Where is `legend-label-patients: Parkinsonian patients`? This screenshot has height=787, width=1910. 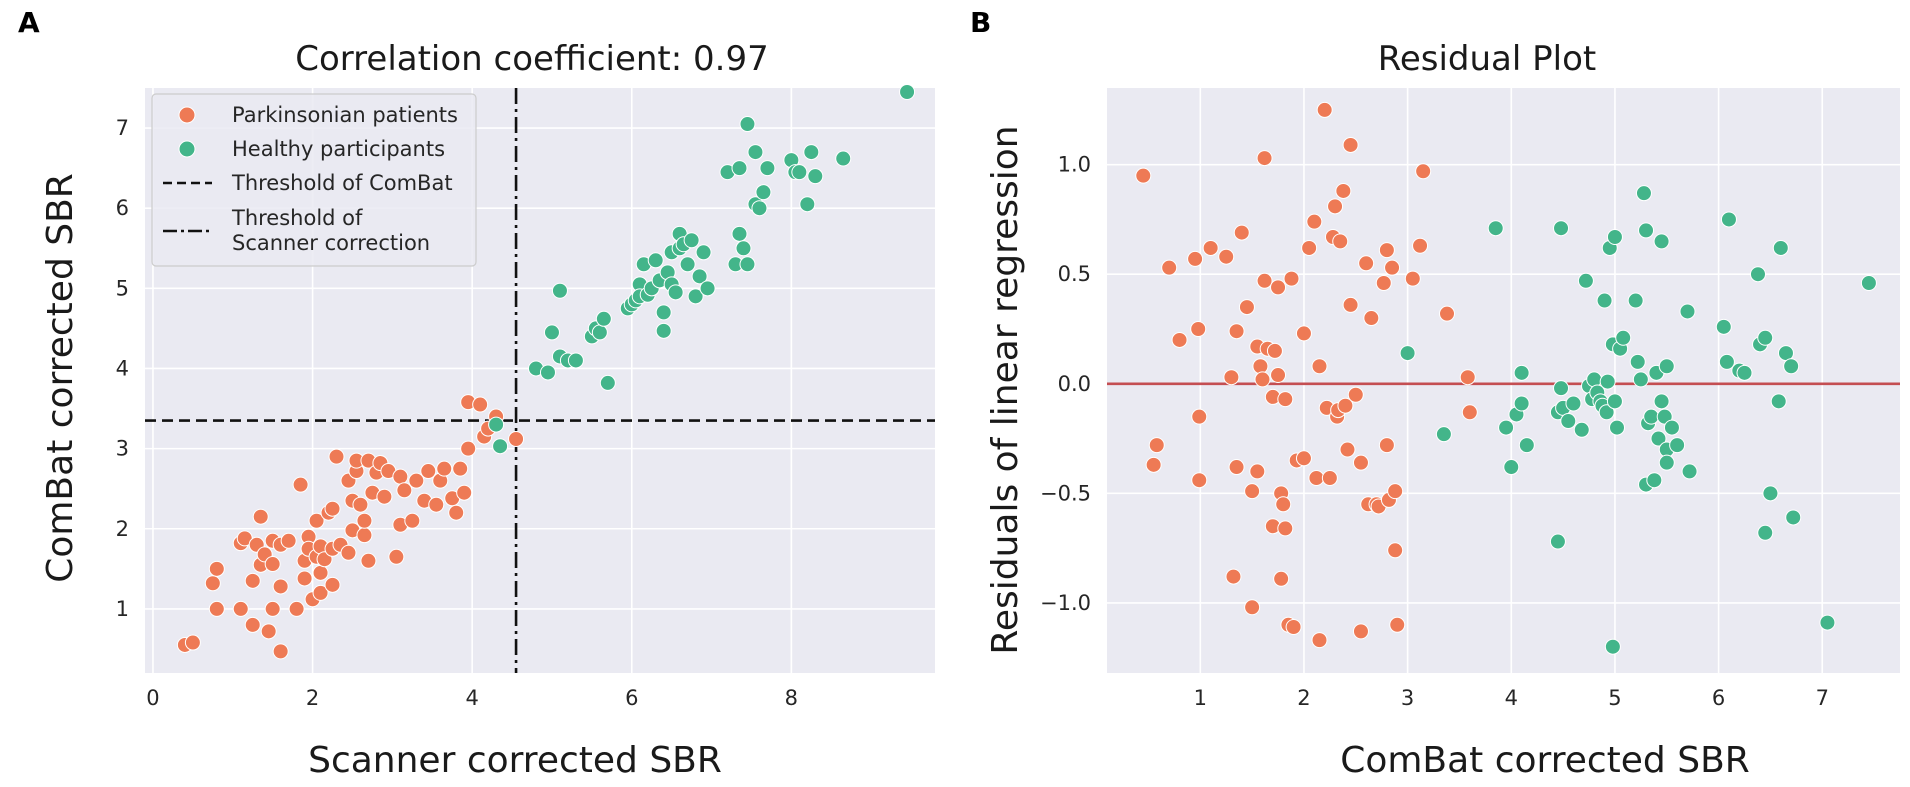
legend-label-patients: Parkinsonian patients is located at coordinates (345, 115).